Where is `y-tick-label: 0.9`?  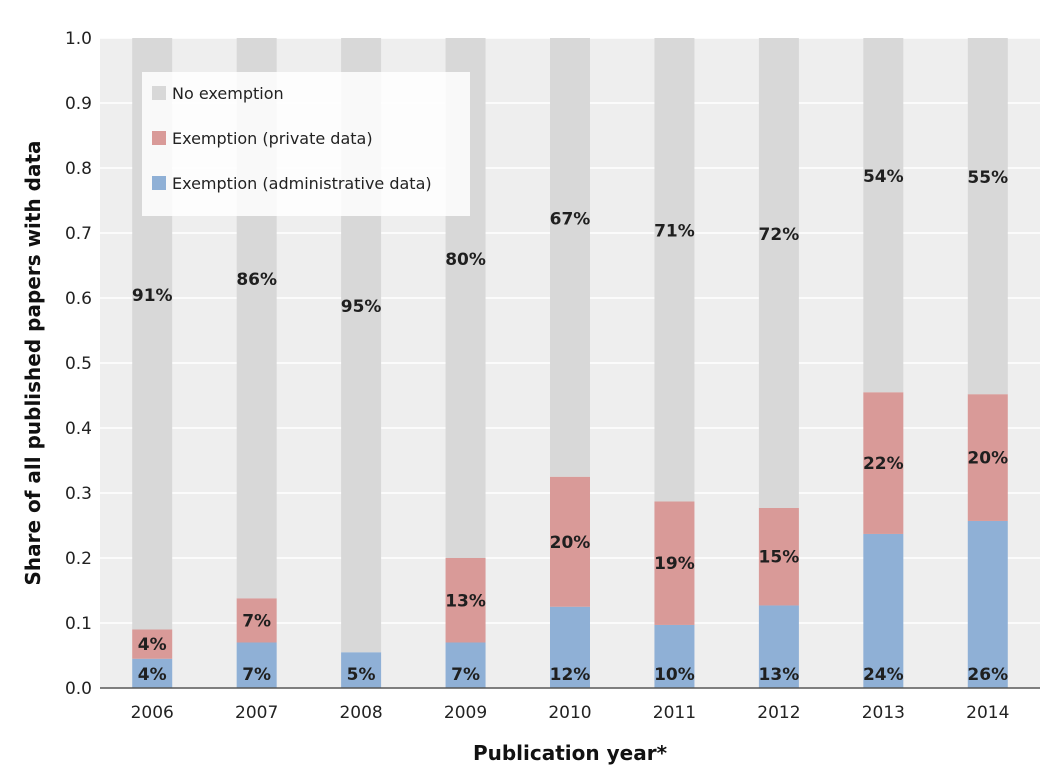
y-tick-label: 0.9 is located at coordinates (78, 104).